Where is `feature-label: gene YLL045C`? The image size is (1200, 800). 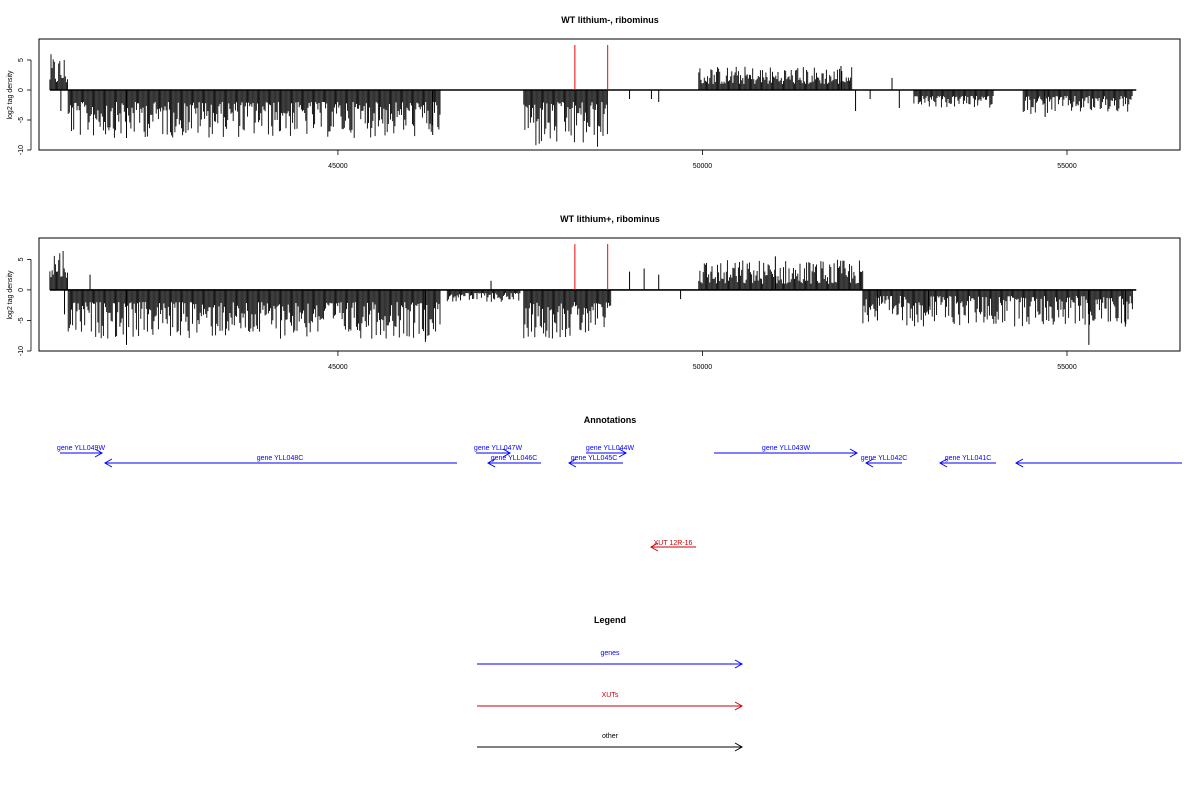
feature-label: gene YLL045C is located at coordinates (594, 458).